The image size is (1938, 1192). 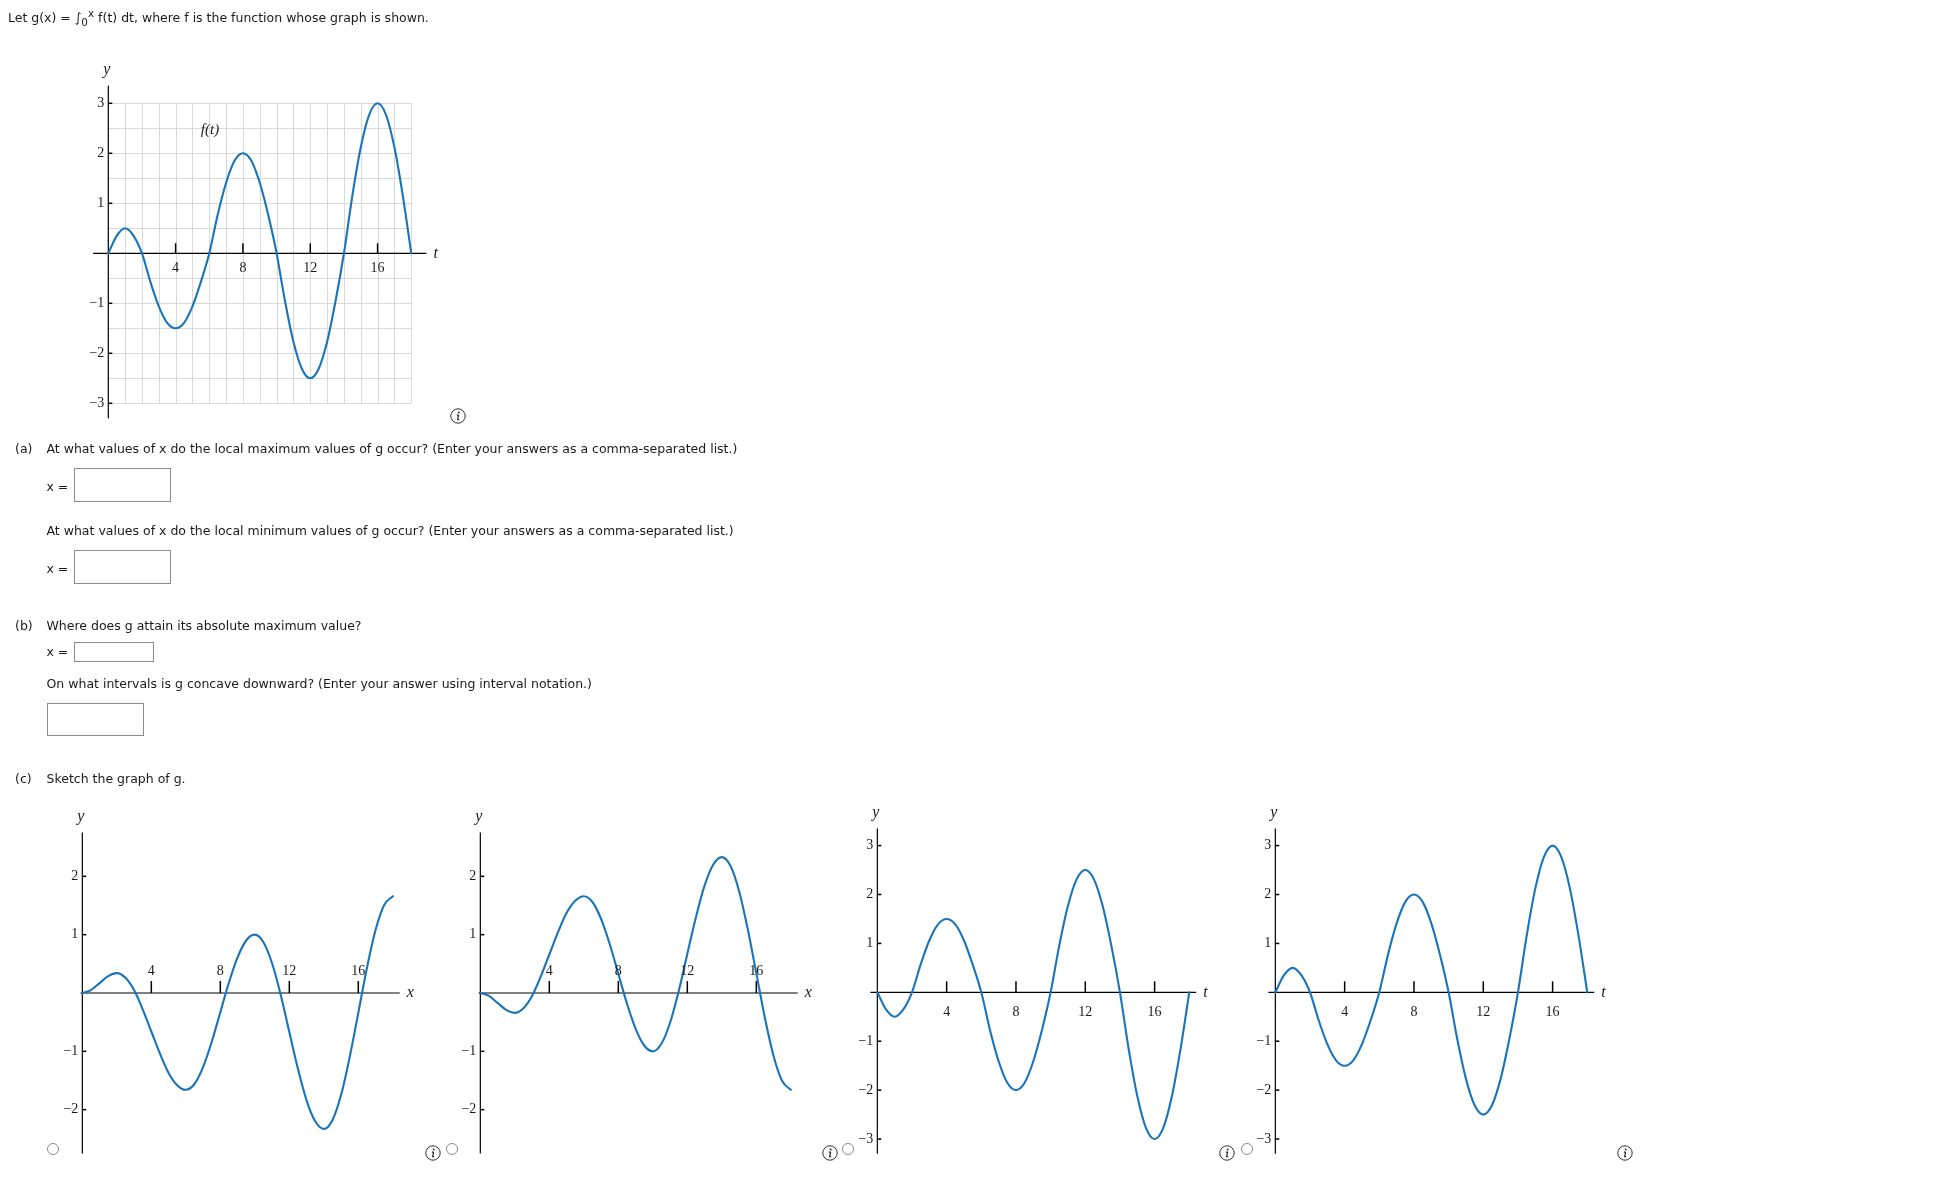 What do you see at coordinates (218, 18) in the screenshot?
I see `chart-title: Let g(x) = ∫$_{0}$$^{x}$ f(t) dt, where f is the function whose graph is shown.` at bounding box center [218, 18].